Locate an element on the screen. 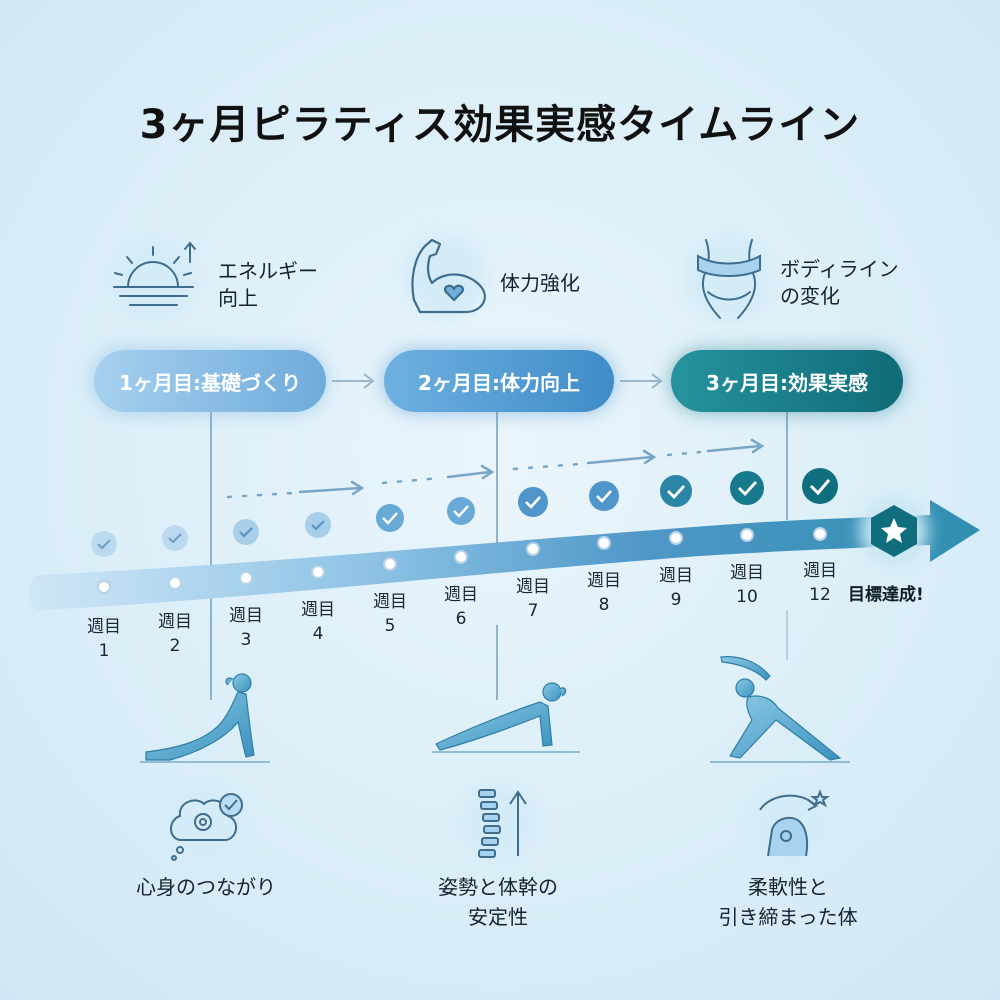 The height and width of the screenshot is (1000, 1000). timeline-ribbon is located at coordinates (504, 555).